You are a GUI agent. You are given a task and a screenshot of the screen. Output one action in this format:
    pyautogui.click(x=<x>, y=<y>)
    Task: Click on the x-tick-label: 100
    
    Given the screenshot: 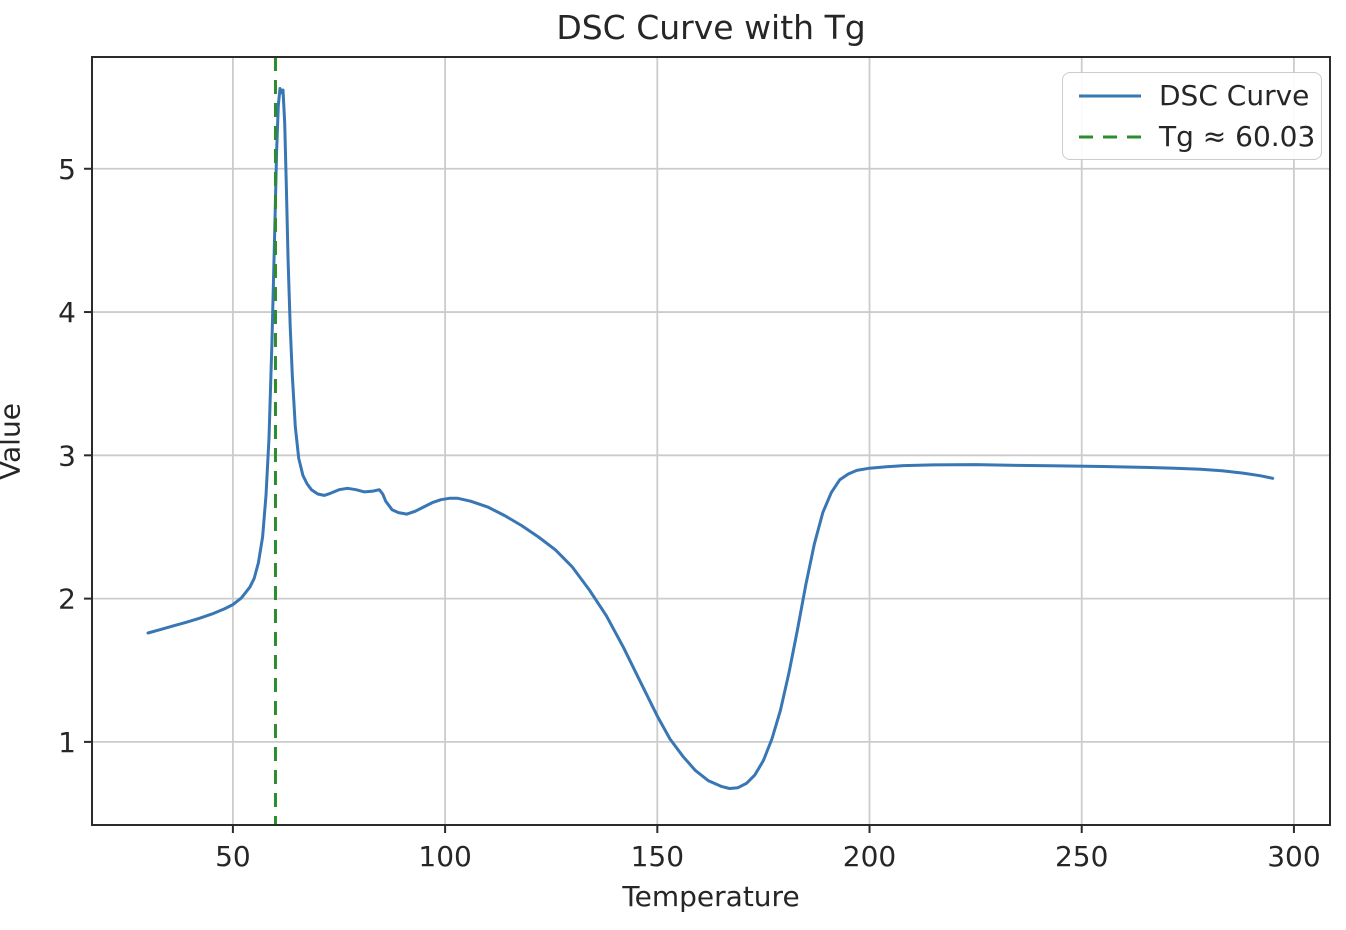 What is the action you would take?
    pyautogui.click(x=444, y=856)
    